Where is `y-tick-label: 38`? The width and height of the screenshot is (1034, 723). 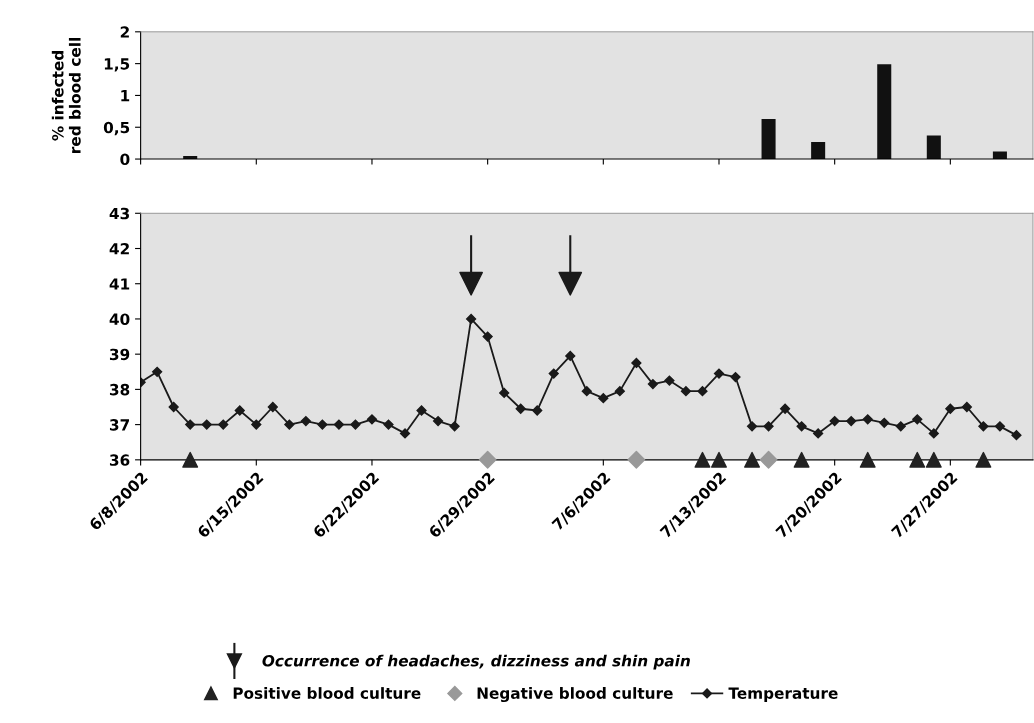
y-tick-label: 38 is located at coordinates (119, 389).